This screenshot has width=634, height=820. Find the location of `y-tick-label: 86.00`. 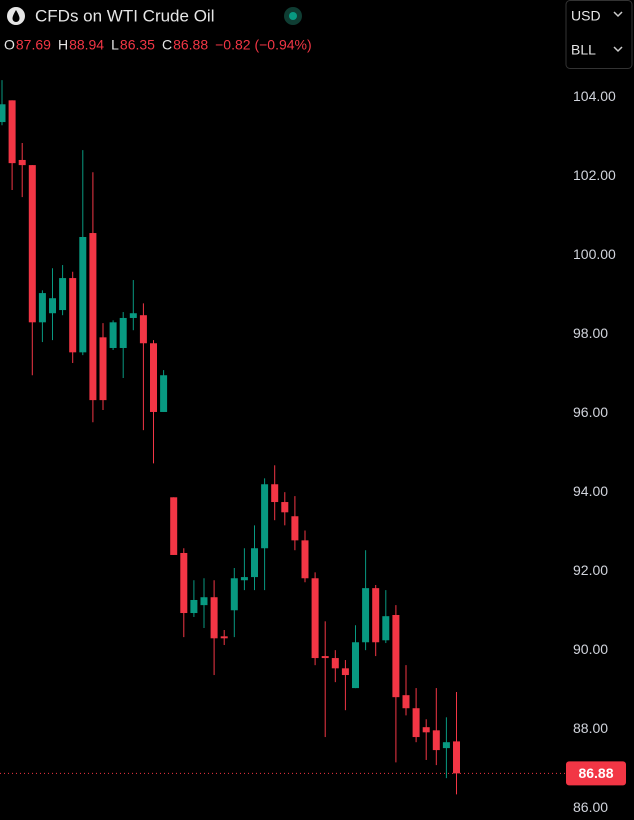

y-tick-label: 86.00 is located at coordinates (590, 807).